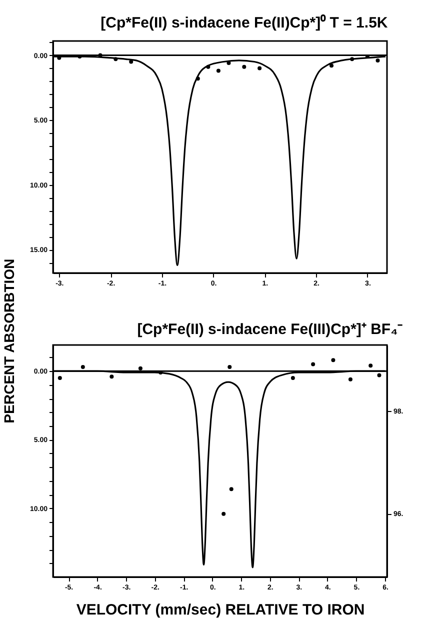 This screenshot has height=623, width=422. I want to click on x-axis-title: VELOCITY (mm/sec) RELATIVE TO IRON, so click(220, 610).